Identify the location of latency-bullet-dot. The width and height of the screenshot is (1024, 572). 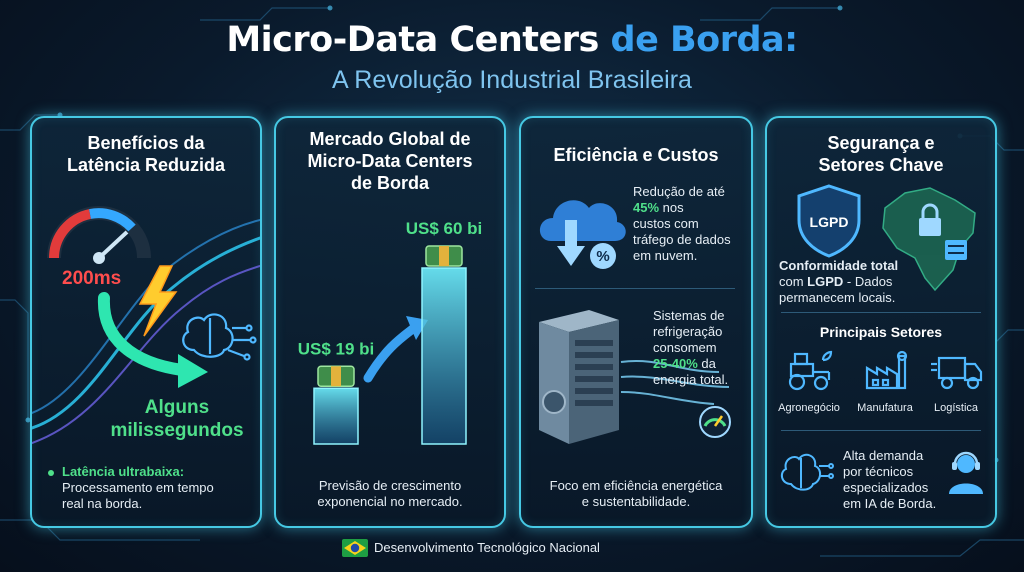
(51, 473).